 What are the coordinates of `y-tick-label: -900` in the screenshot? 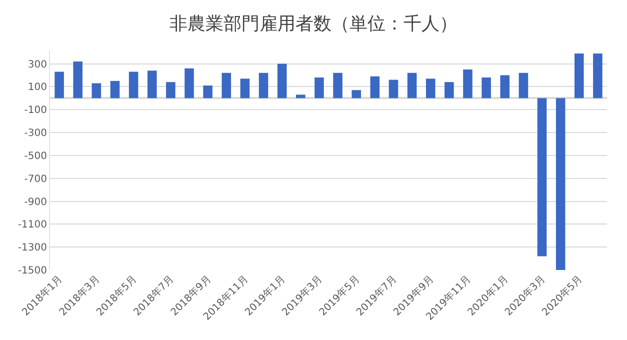 It's located at (35, 202).